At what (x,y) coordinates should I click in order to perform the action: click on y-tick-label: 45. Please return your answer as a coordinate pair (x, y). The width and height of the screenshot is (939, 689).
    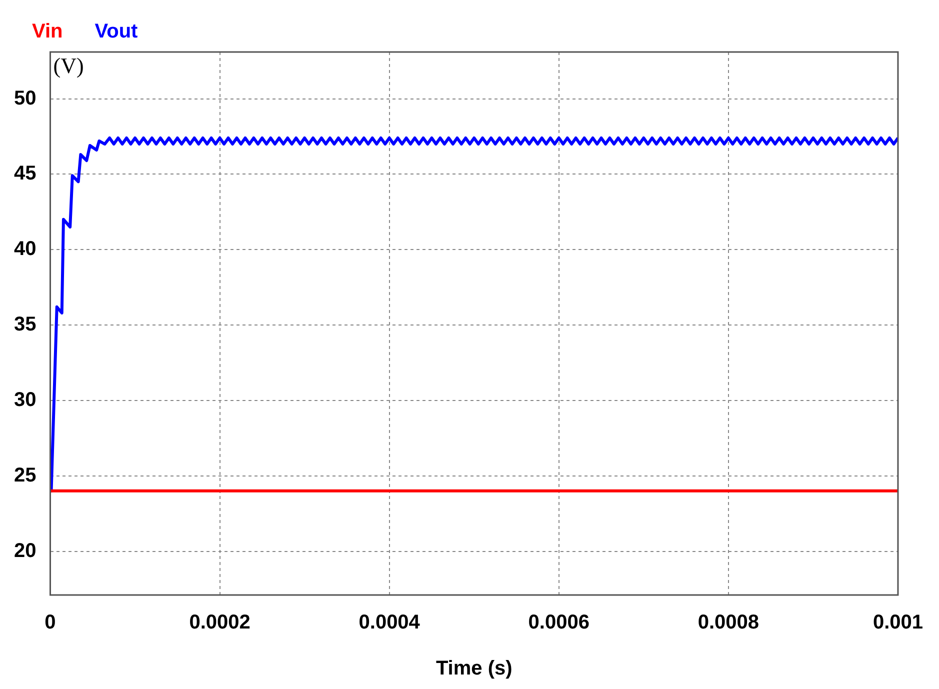
    Looking at the image, I should click on (25, 173).